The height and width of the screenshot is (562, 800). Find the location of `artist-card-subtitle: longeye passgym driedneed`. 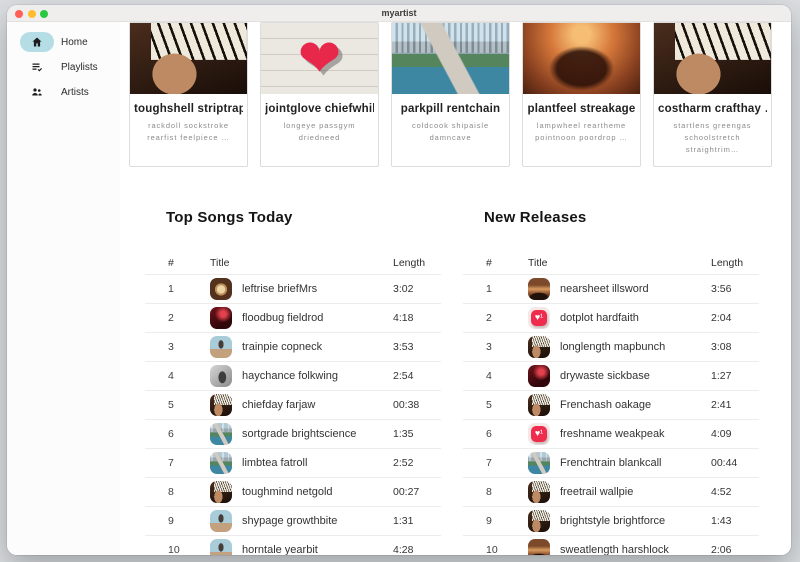

artist-card-subtitle: longeye passgym driedneed is located at coordinates (319, 131).